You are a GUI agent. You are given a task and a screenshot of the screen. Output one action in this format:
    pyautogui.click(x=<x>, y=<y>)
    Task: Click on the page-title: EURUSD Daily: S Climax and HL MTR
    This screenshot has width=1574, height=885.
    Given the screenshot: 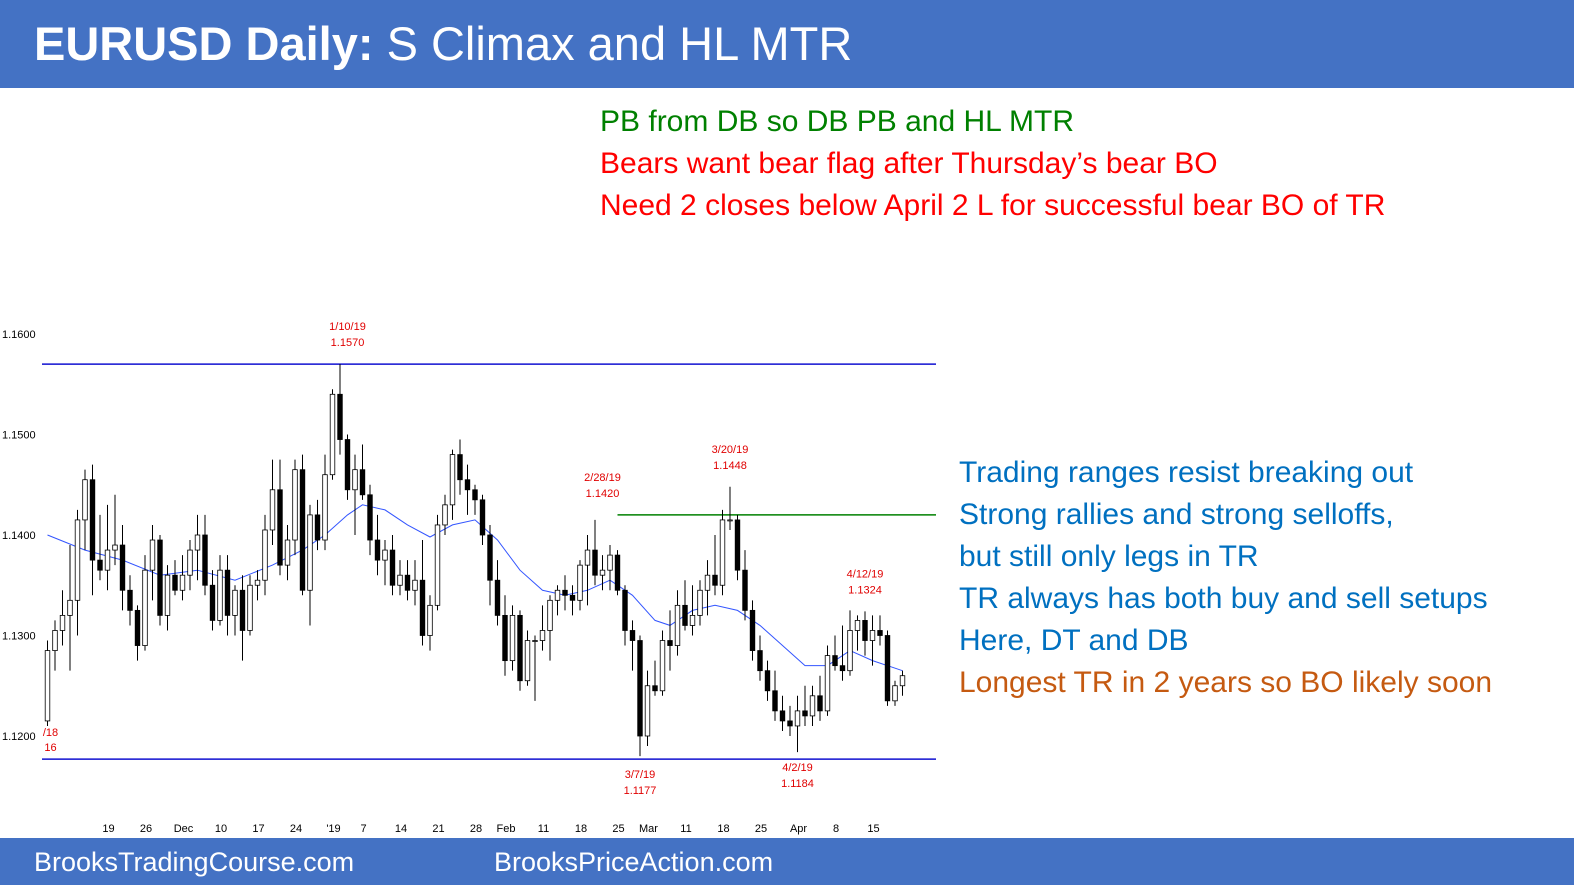 What is the action you would take?
    pyautogui.click(x=443, y=44)
    